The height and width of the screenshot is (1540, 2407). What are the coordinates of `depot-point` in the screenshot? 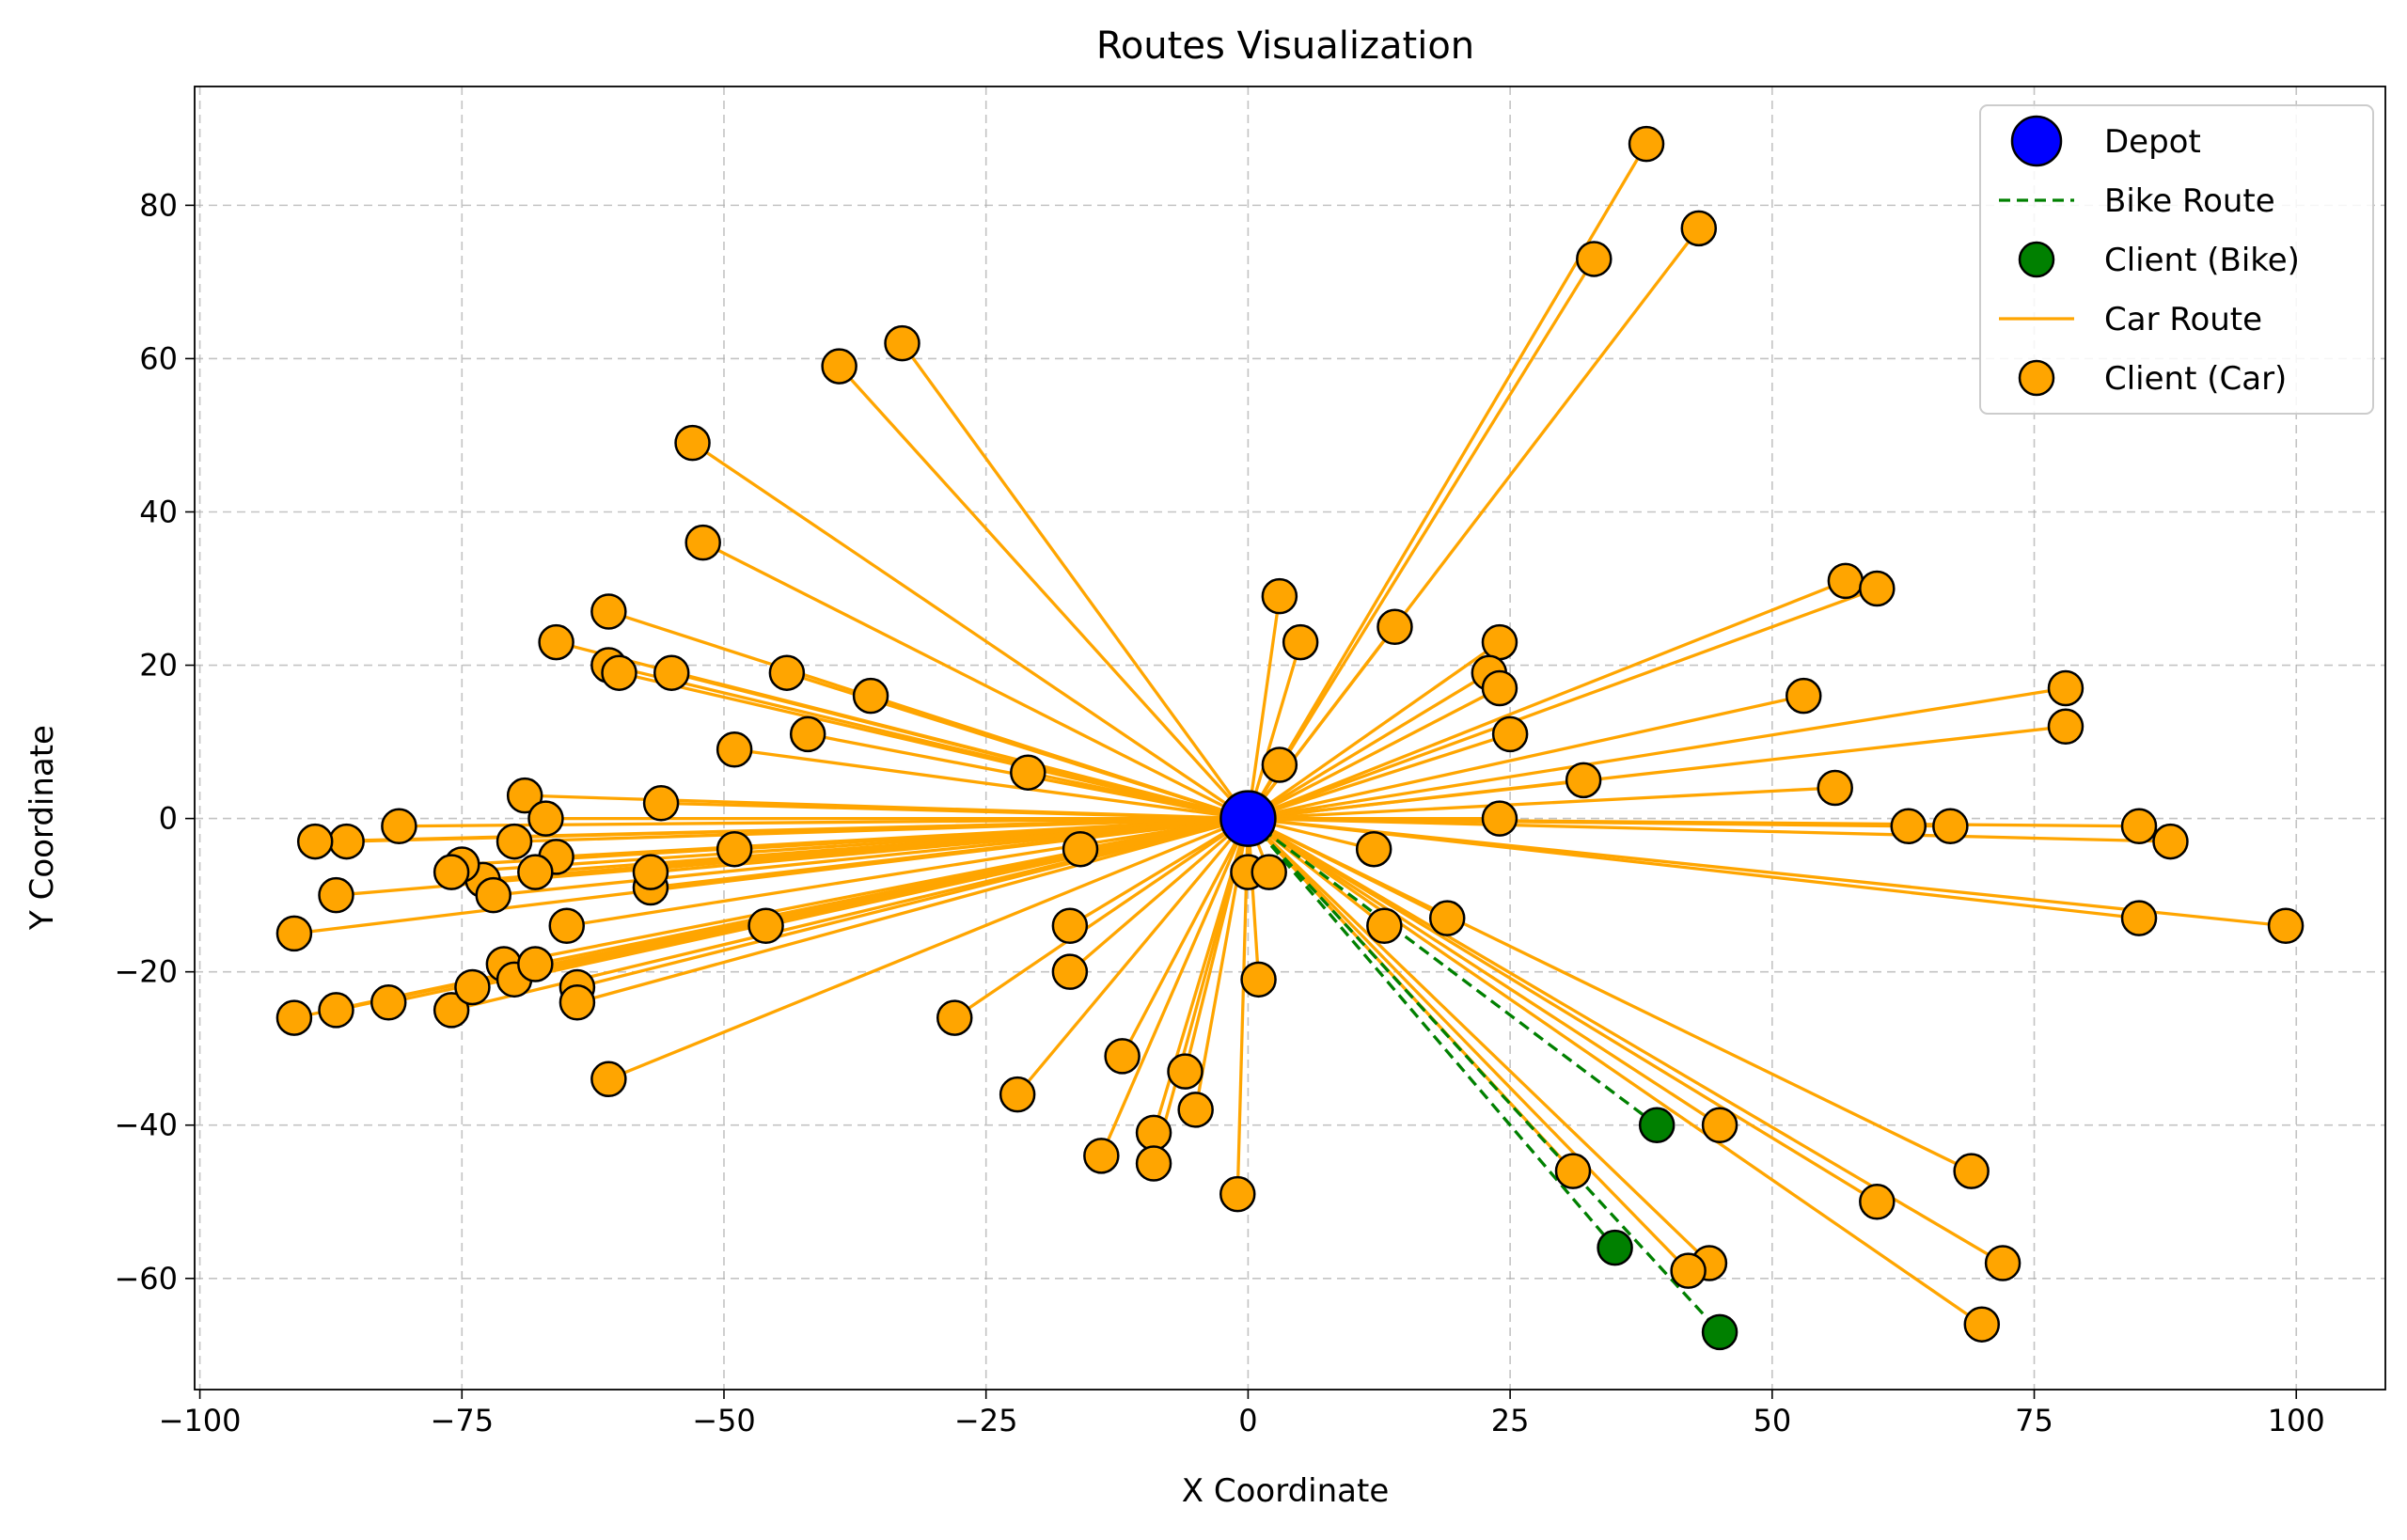 It's located at (1248, 818).